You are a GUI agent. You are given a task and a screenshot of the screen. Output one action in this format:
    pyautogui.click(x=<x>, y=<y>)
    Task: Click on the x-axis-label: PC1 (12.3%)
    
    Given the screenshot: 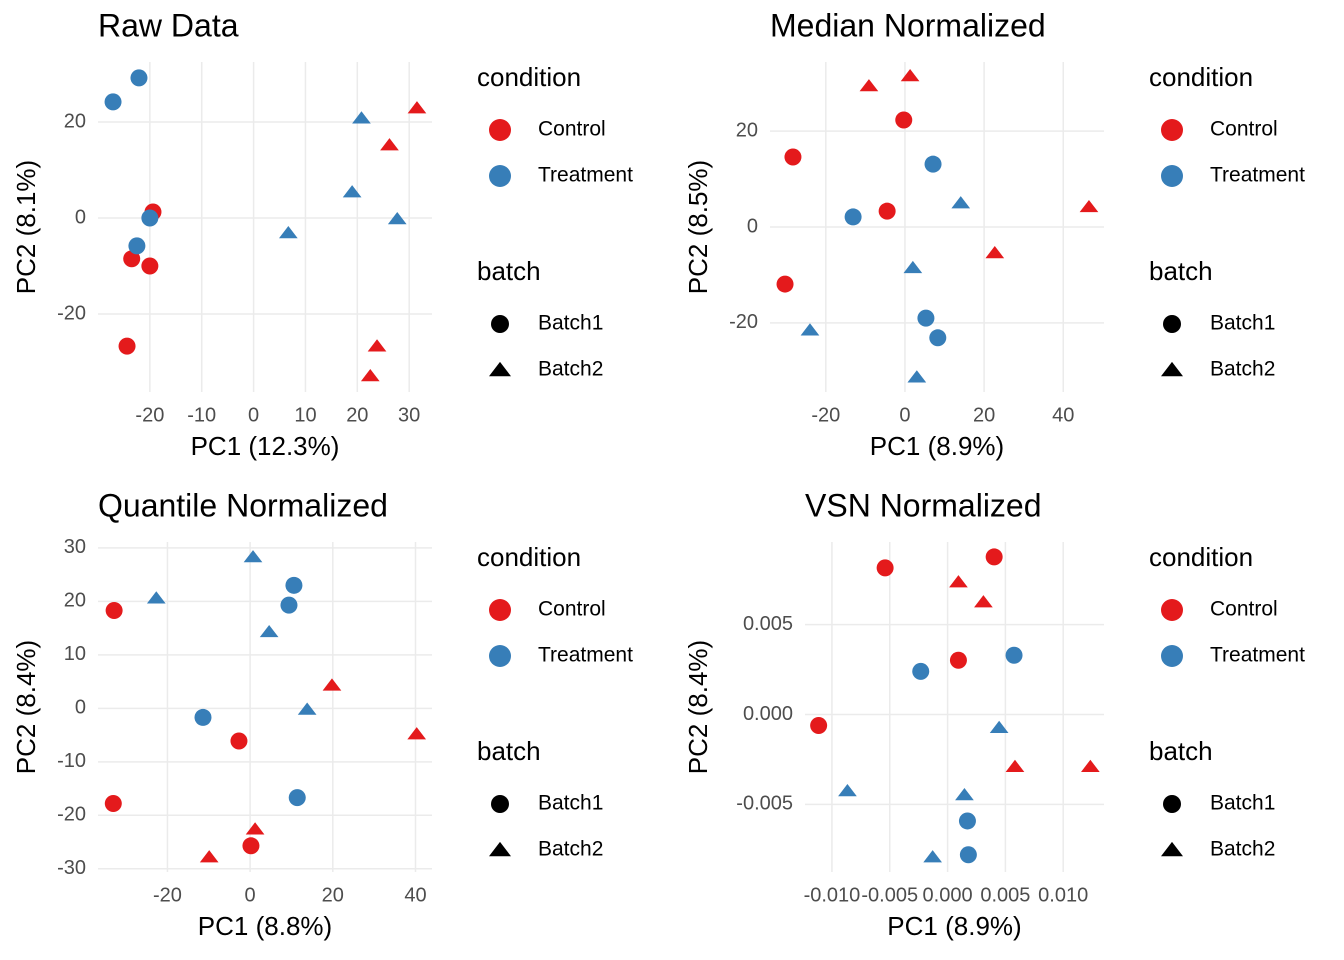 What is the action you would take?
    pyautogui.click(x=265, y=446)
    